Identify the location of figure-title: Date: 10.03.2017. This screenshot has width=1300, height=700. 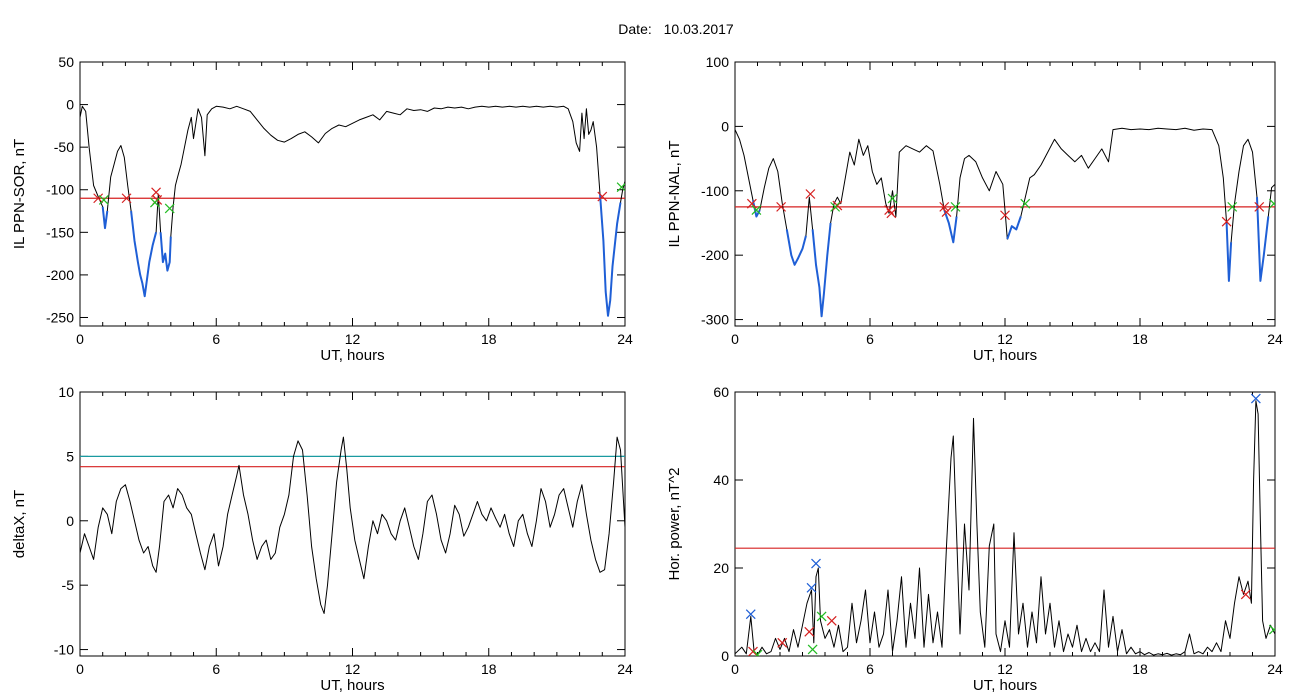
(676, 29).